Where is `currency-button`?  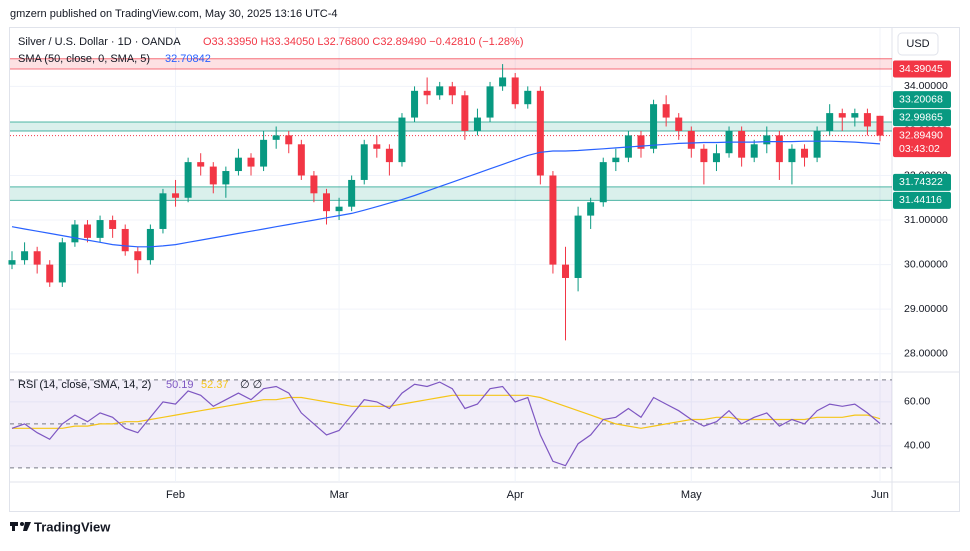 currency-button is located at coordinates (918, 44).